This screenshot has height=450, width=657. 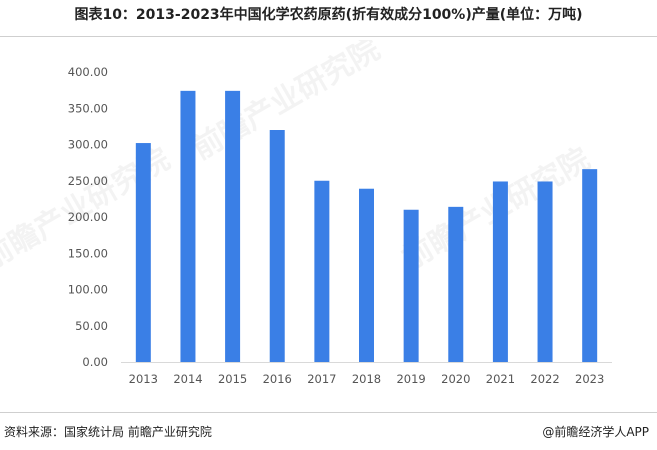 What do you see at coordinates (233, 226) in the screenshot?
I see `bar-2015` at bounding box center [233, 226].